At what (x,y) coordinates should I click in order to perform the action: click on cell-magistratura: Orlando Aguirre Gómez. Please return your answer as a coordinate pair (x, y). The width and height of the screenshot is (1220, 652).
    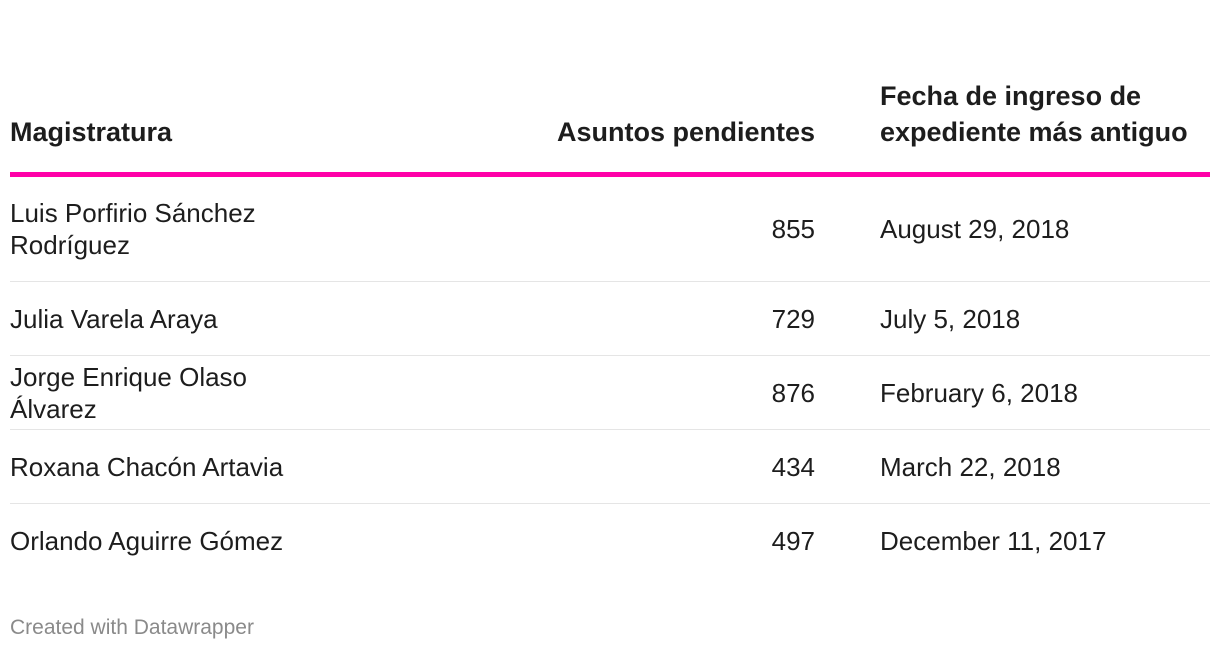
    Looking at the image, I should click on (147, 540).